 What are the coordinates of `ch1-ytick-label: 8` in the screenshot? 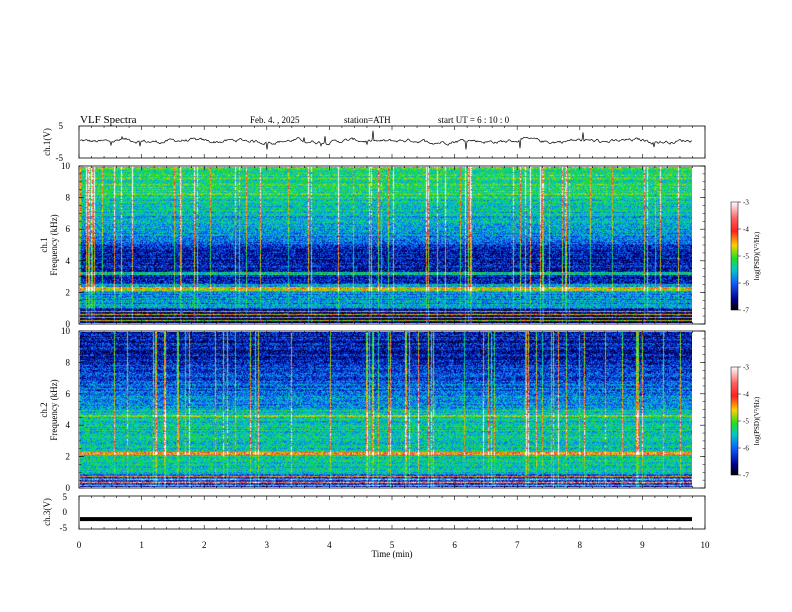 It's located at (68, 198).